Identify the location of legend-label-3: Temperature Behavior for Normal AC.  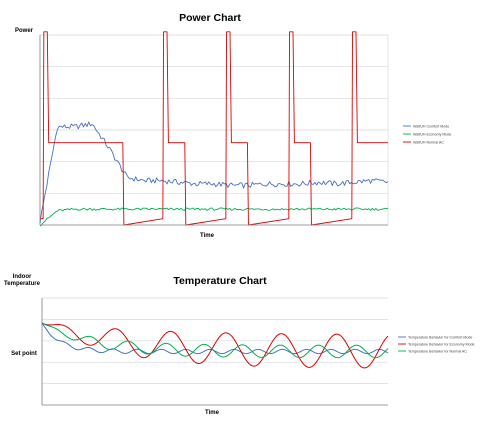
(437, 351).